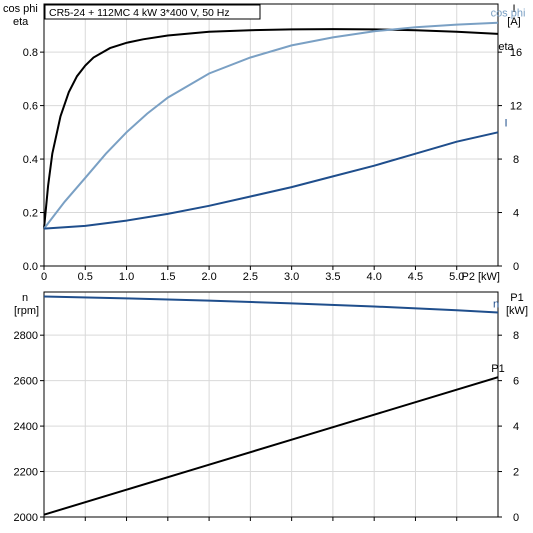 The width and height of the screenshot is (533, 533). Describe the element at coordinates (332, 277) in the screenshot. I see `x-tick-label: 3.5` at that location.